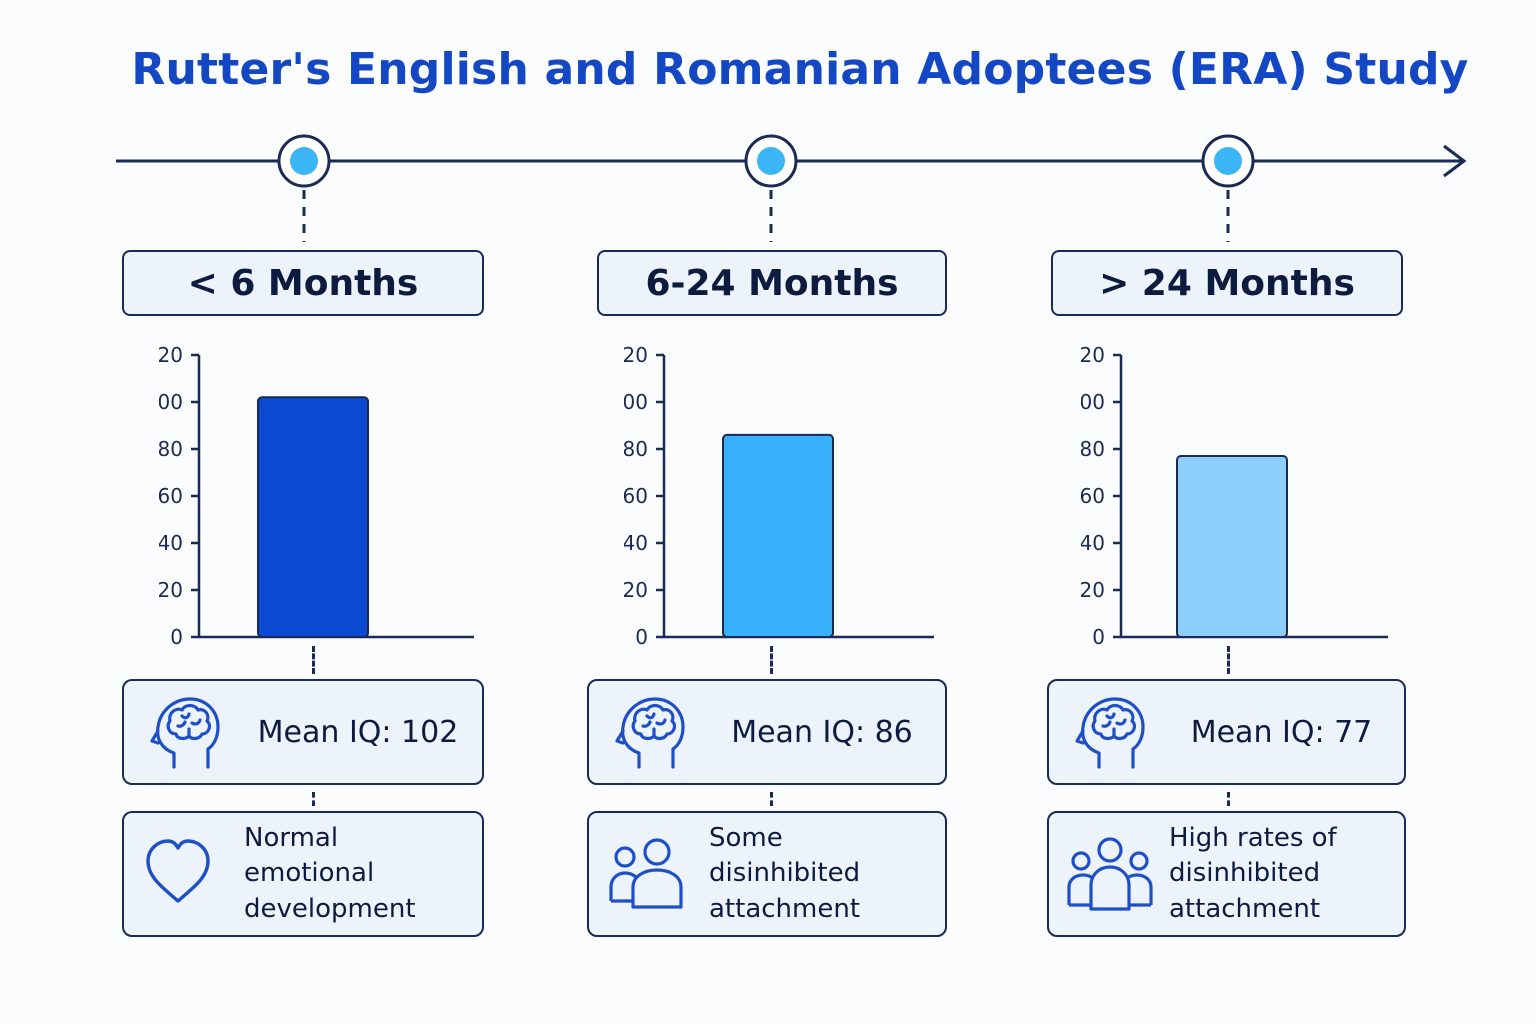 This screenshot has height=1024, width=1536. I want to click on mean-iq-text: Mean IQ: 77, so click(1281, 732).